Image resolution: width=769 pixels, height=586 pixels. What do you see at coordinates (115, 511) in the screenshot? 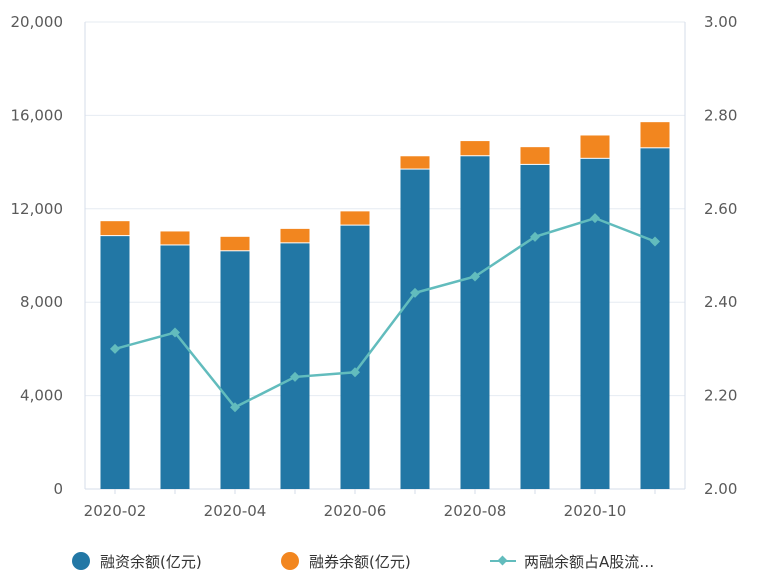
I see `x-tick-label: 2020-02` at bounding box center [115, 511].